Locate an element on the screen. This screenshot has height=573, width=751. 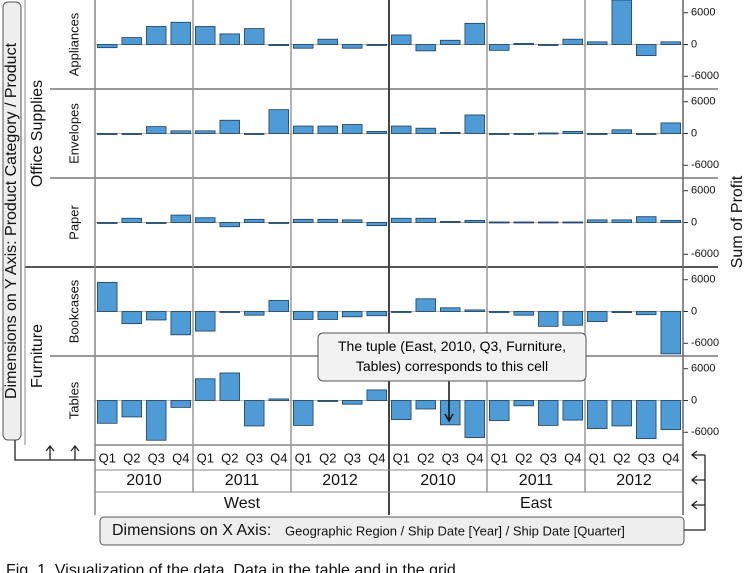
axis-arrows is located at coordinates (360, 485).